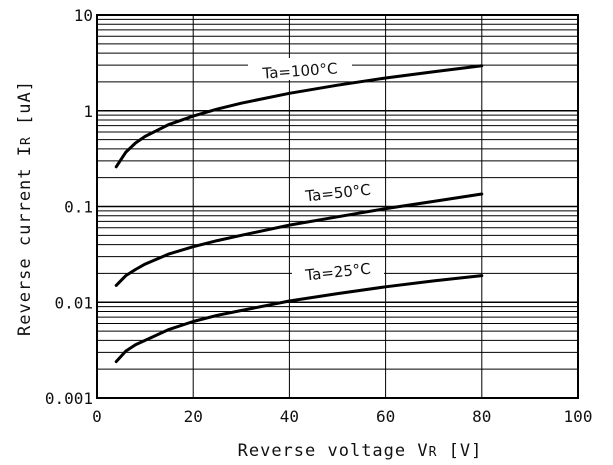 The image size is (613, 465). What do you see at coordinates (97, 416) in the screenshot?
I see `x-tick-label: 0` at bounding box center [97, 416].